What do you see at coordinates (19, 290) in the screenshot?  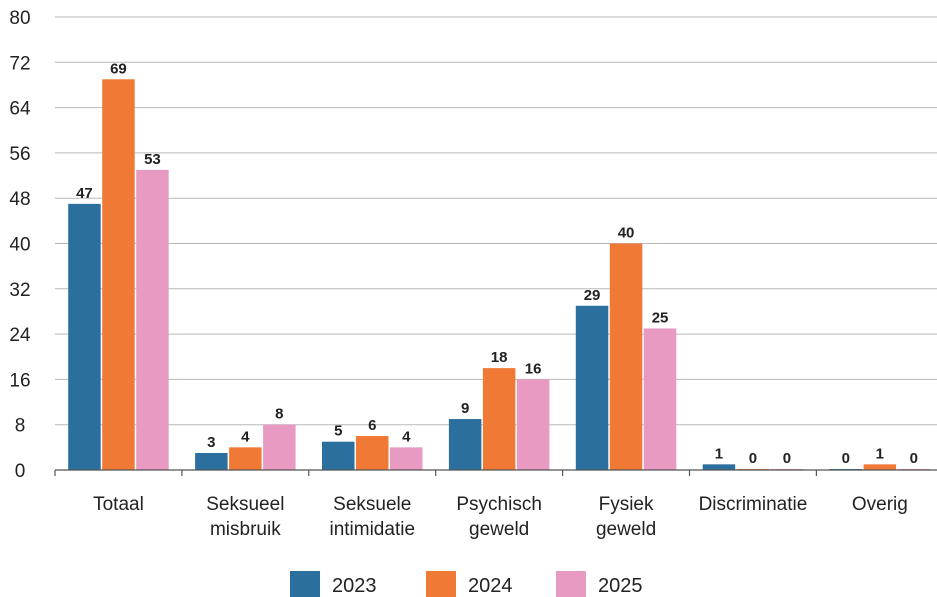 I see `y-tick-label: 32` at bounding box center [19, 290].